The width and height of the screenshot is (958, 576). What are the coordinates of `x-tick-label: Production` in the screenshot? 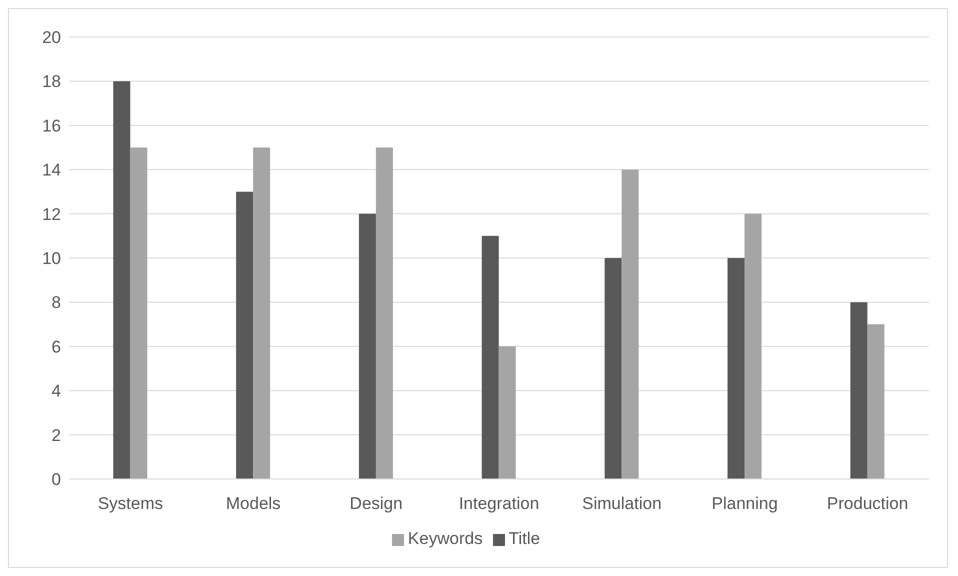 It's located at (867, 504).